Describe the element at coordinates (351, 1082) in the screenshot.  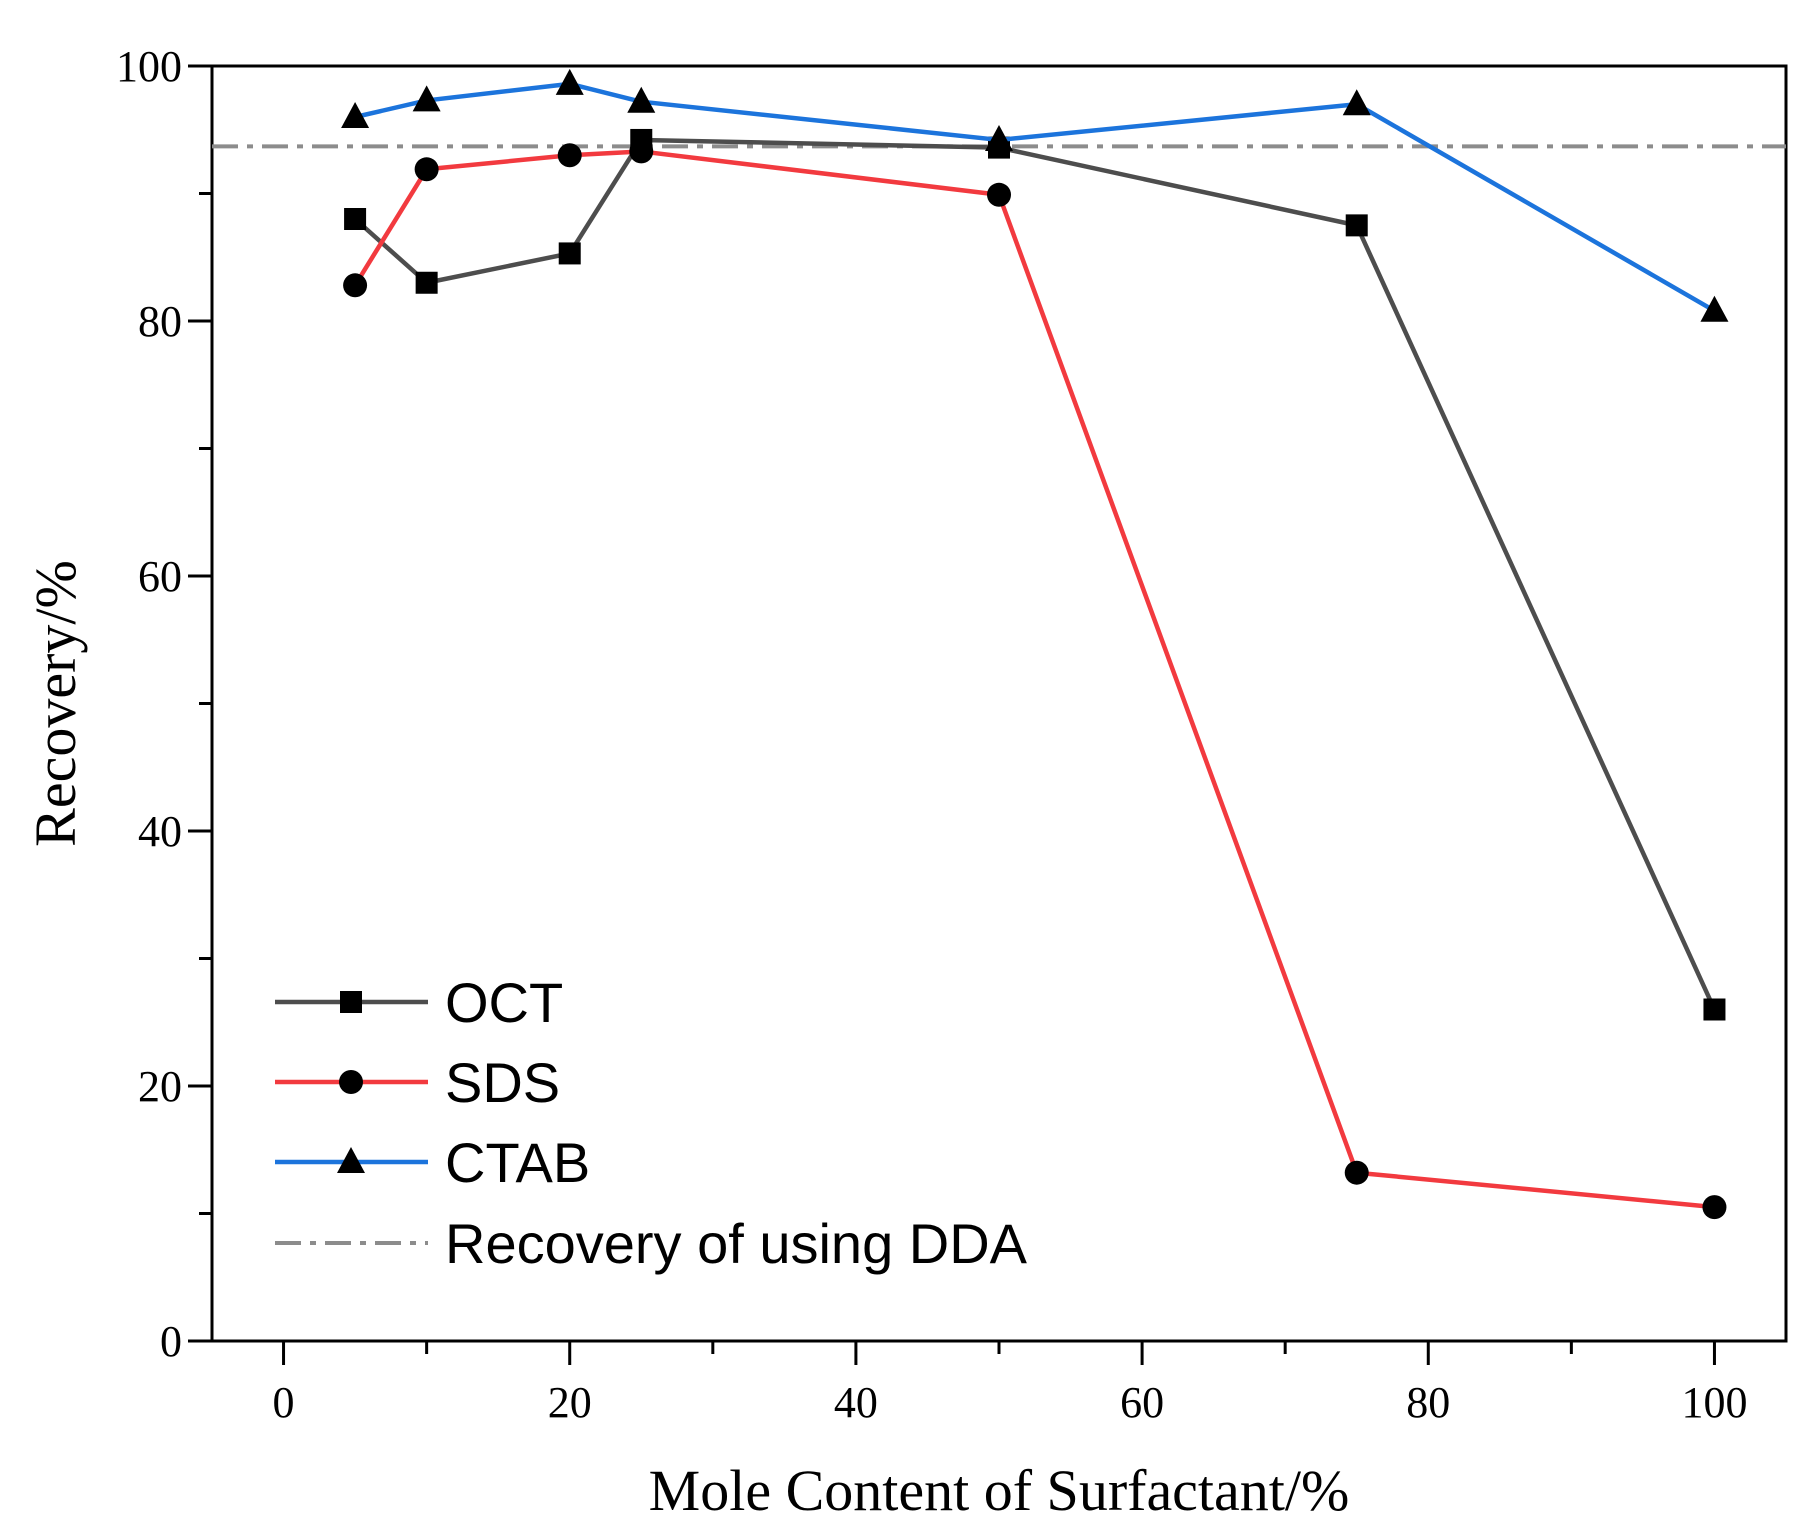
I see `legend-marker-sds` at that location.